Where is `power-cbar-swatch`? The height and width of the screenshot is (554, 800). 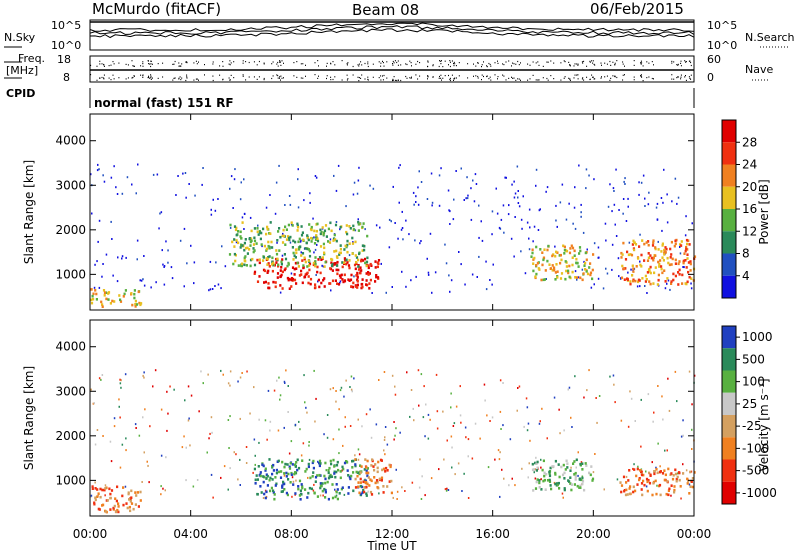
power-cbar-swatch is located at coordinates (729, 220).